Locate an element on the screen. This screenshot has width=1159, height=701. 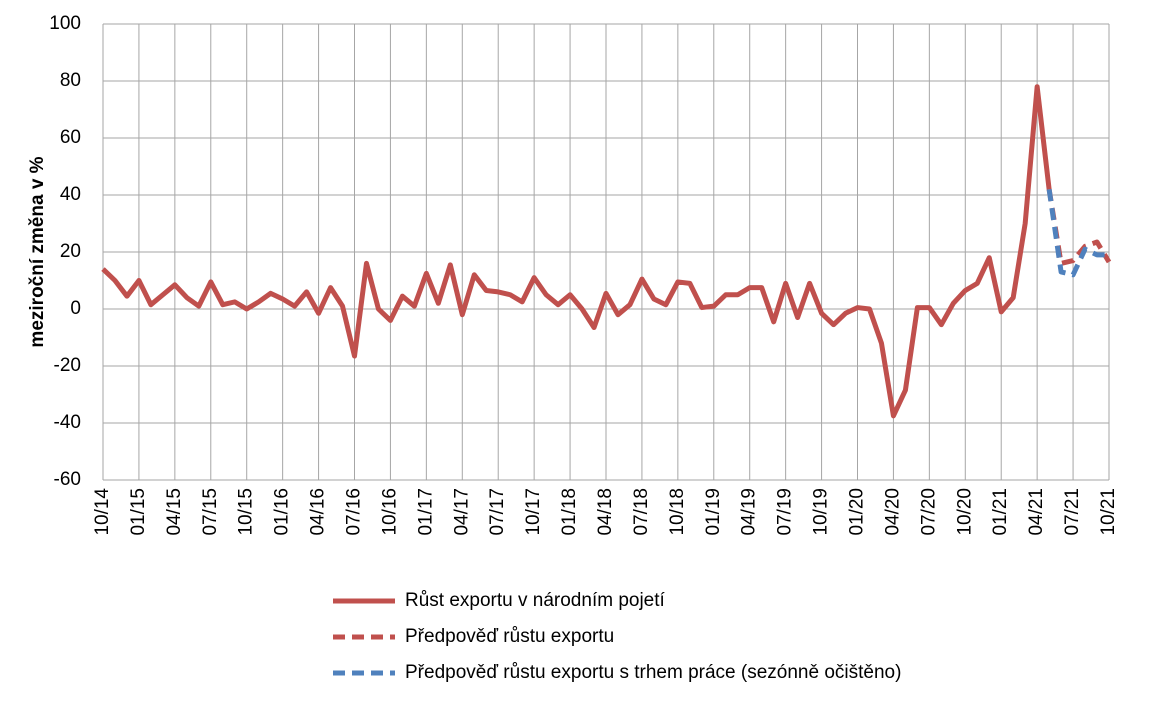
x-tick-label: 01/19 is located at coordinates (713, 512).